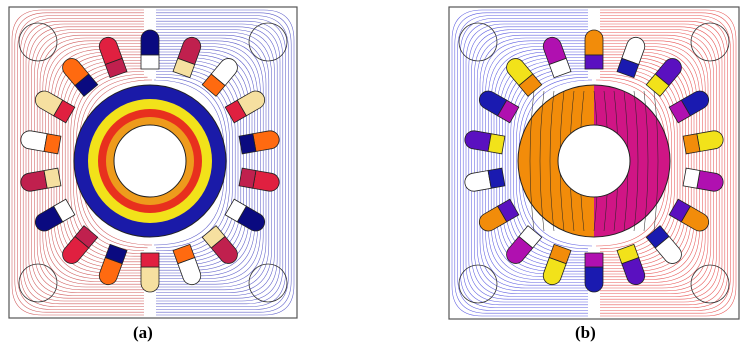 The height and width of the screenshot is (347, 746). I want to click on rotor, so click(150, 161).